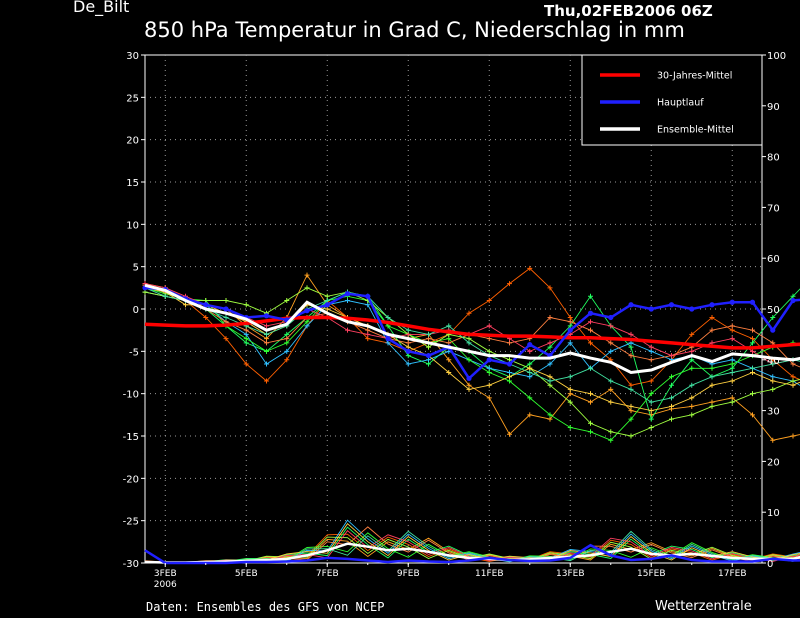  I want to click on data-source: Daten: Ensembles des GFS von NCEP, so click(265, 607).